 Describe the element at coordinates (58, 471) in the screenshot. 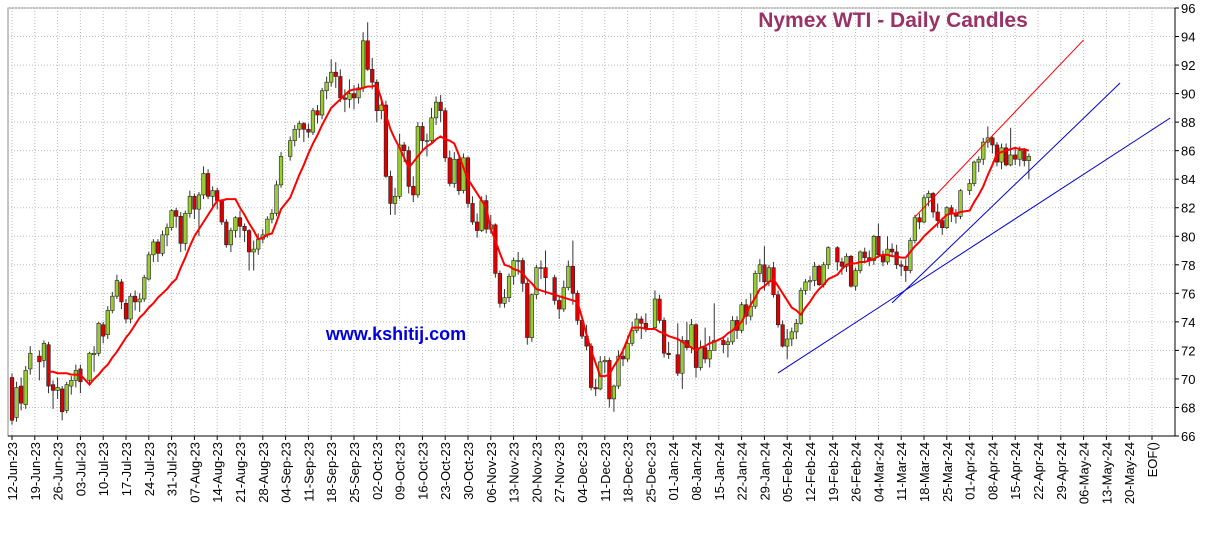

I see `x-tick-label: 26-Jun-23` at that location.